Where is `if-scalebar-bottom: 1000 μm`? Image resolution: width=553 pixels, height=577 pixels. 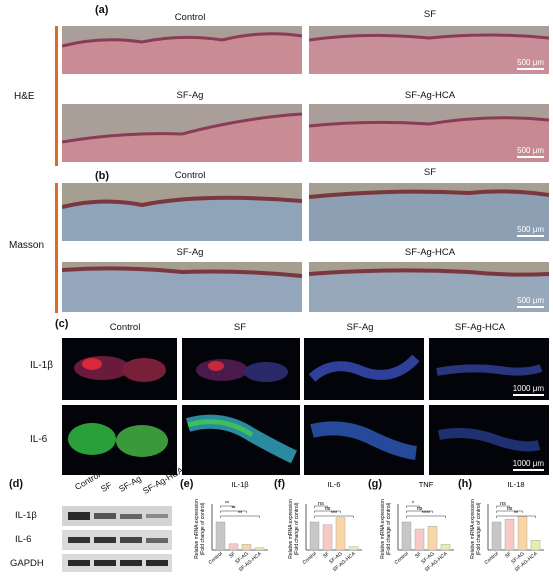
if-scalebar-bottom: 1000 μm is located at coordinates (528, 465).